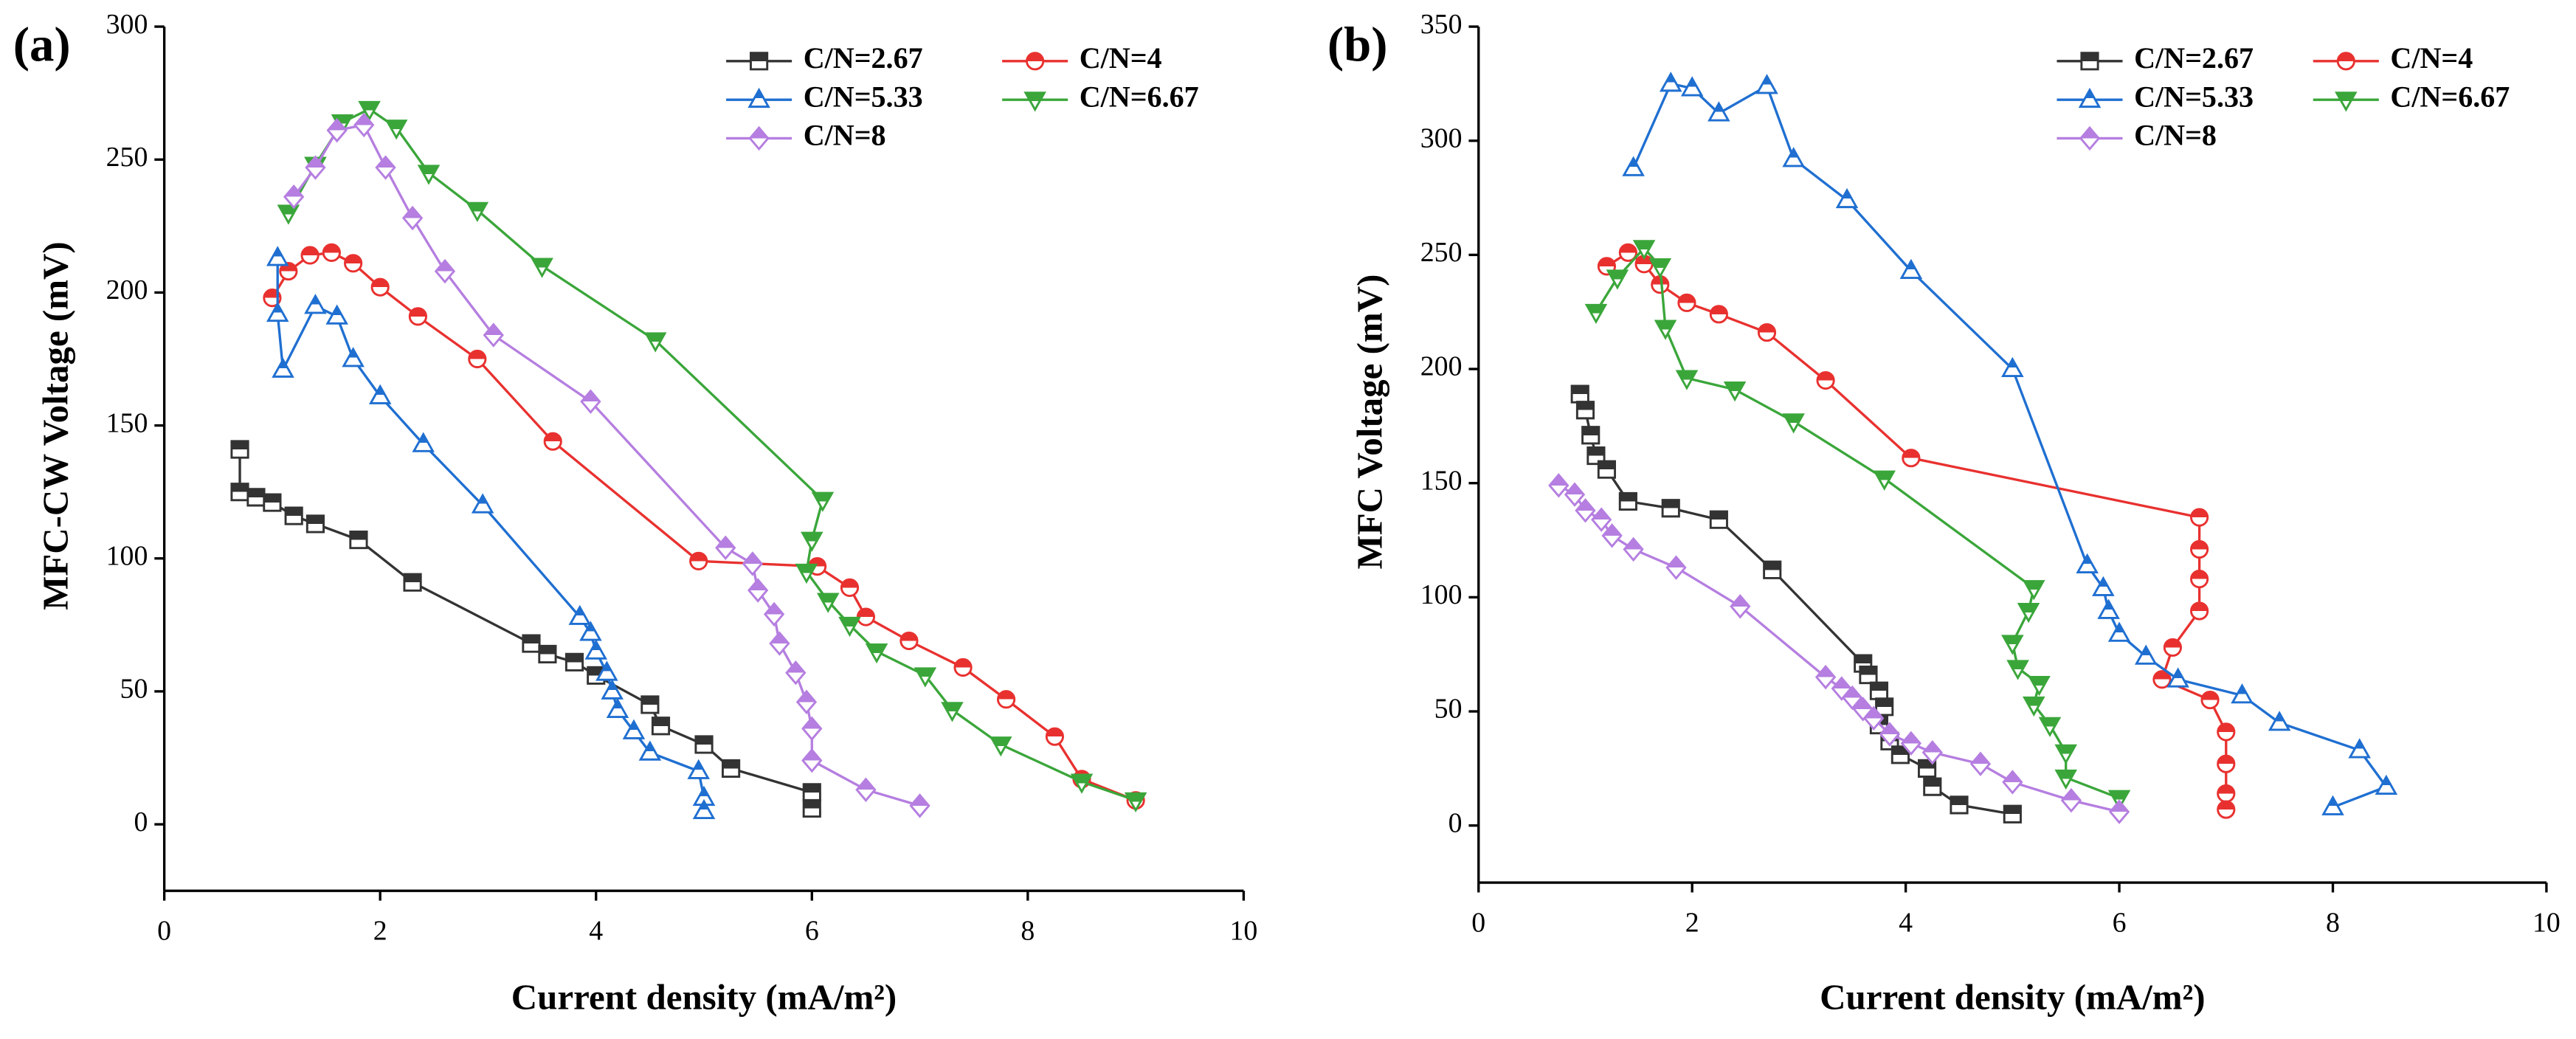 This screenshot has height=1039, width=2576. I want to click on legend-label: C/N=4, so click(2431, 58).